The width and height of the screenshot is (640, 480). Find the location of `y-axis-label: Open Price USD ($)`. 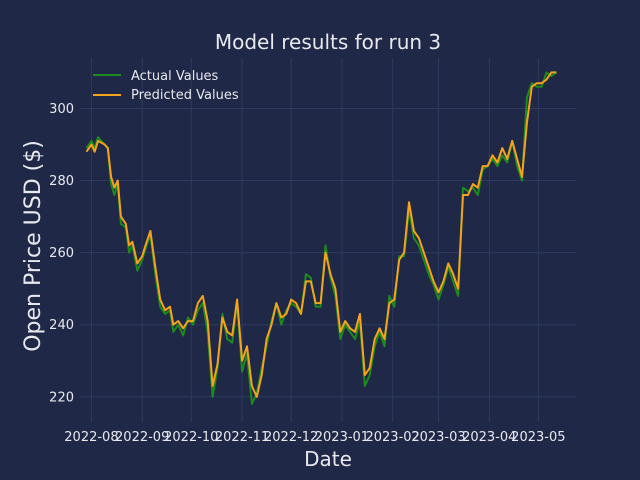

y-axis-label: Open Price USD ($) is located at coordinates (33, 246).